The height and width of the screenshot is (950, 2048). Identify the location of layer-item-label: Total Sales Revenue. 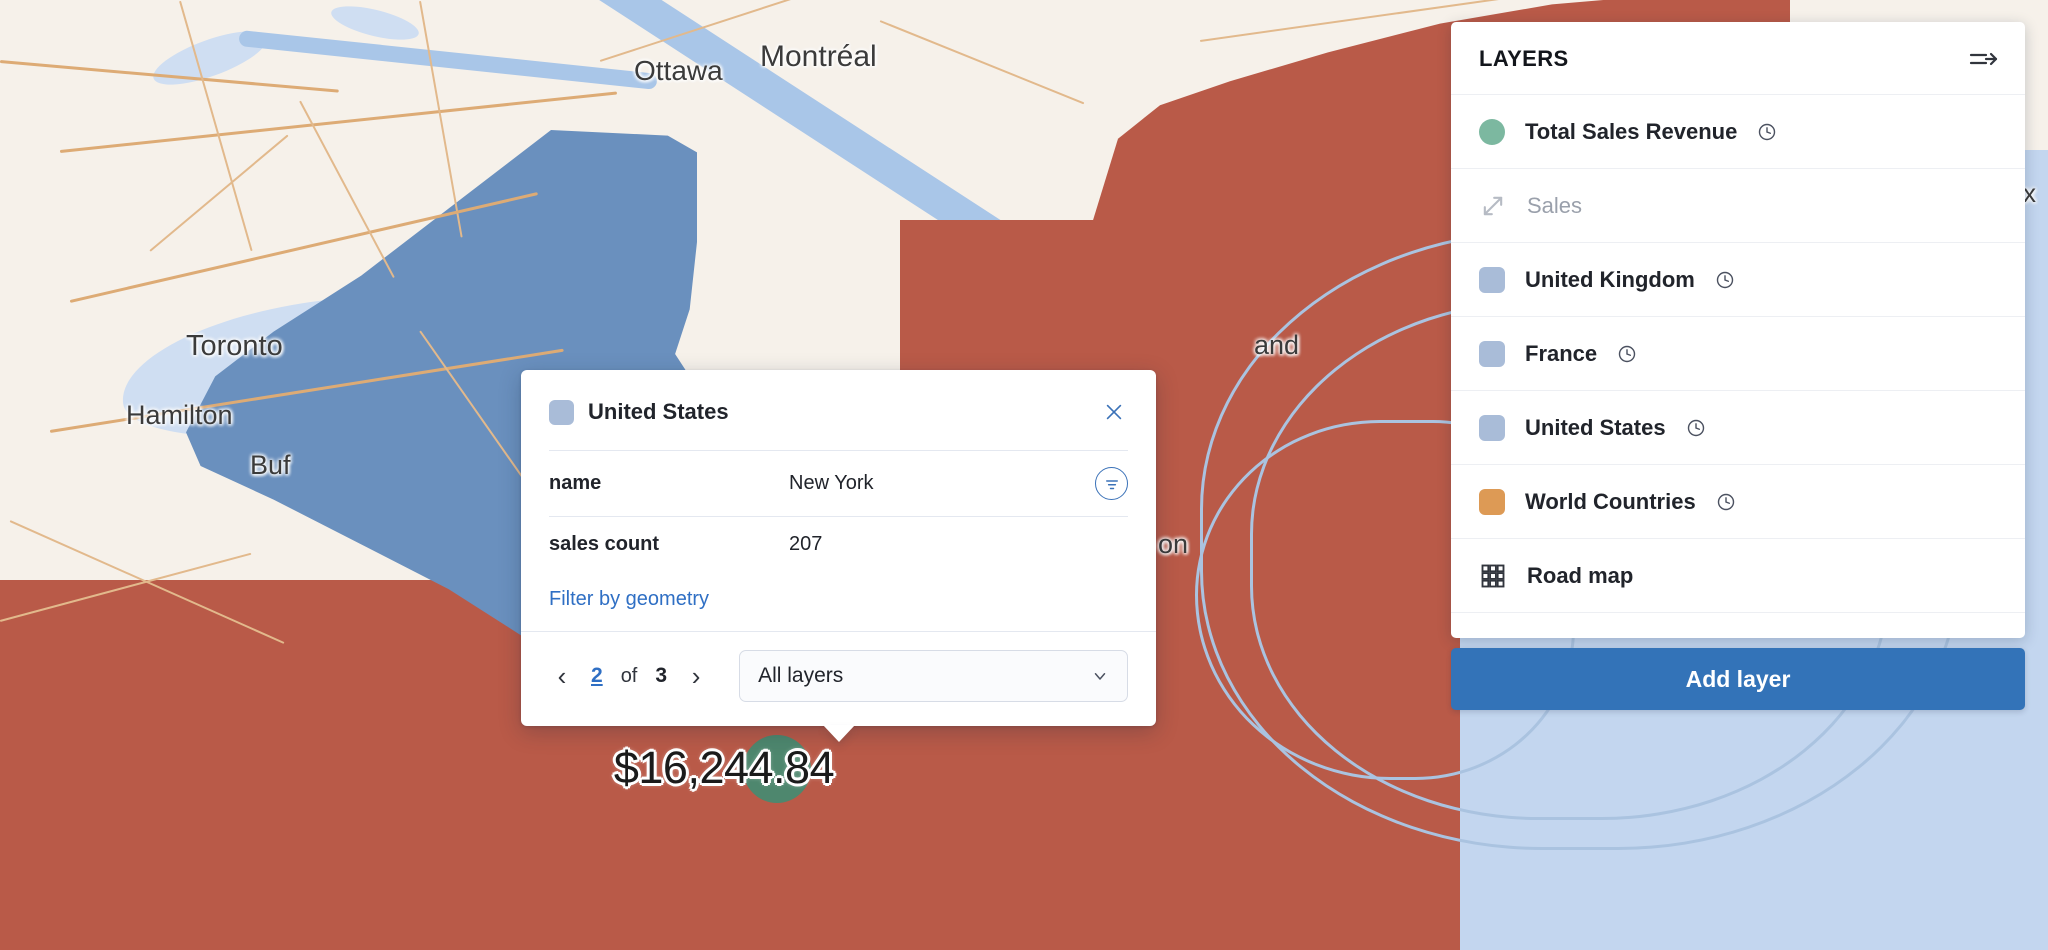
(1631, 131).